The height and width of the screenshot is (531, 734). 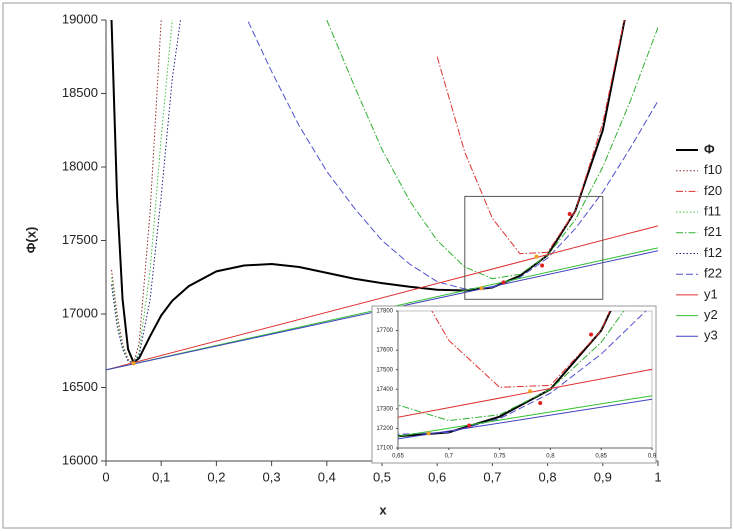 I want to click on legend-label: Φ, so click(x=709, y=148).